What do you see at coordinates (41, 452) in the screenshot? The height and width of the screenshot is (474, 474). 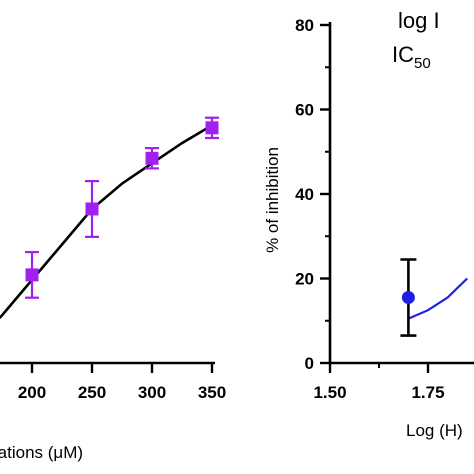 I see `left-x-axis-title: rations (μM)` at bounding box center [41, 452].